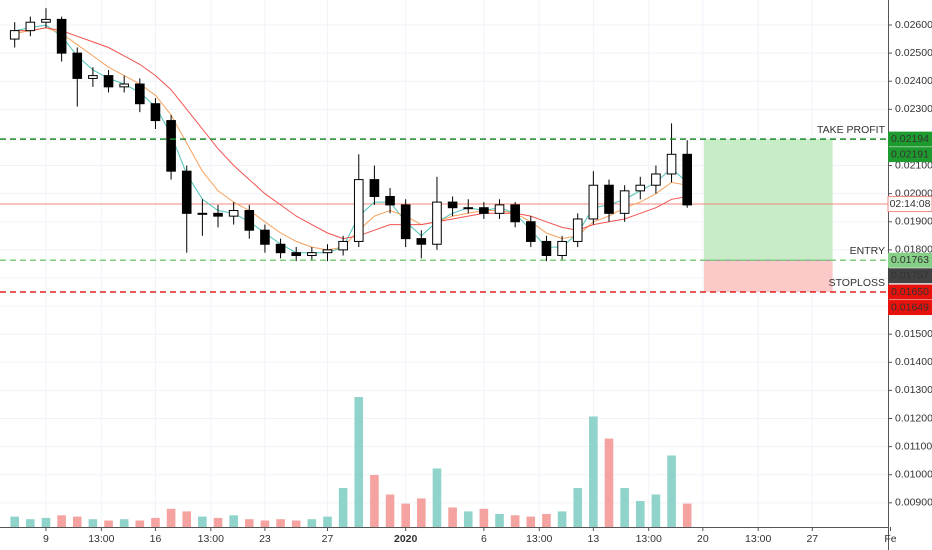 The height and width of the screenshot is (550, 932). What do you see at coordinates (594, 539) in the screenshot?
I see `x-tick-label: 13` at bounding box center [594, 539].